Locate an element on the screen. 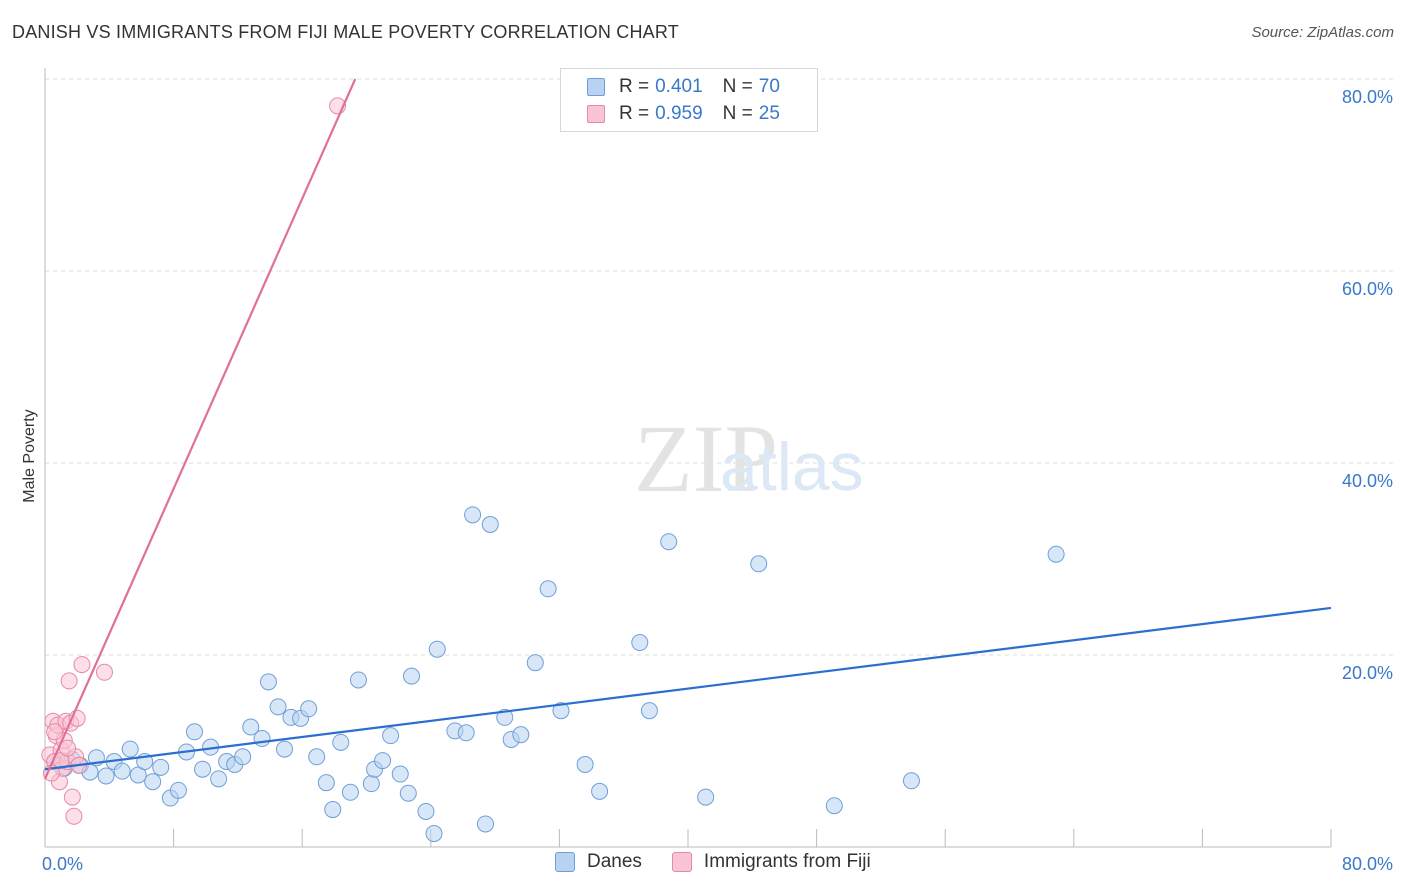 This screenshot has width=1406, height=892. y-tick-label: 20.0% is located at coordinates (1367, 673).